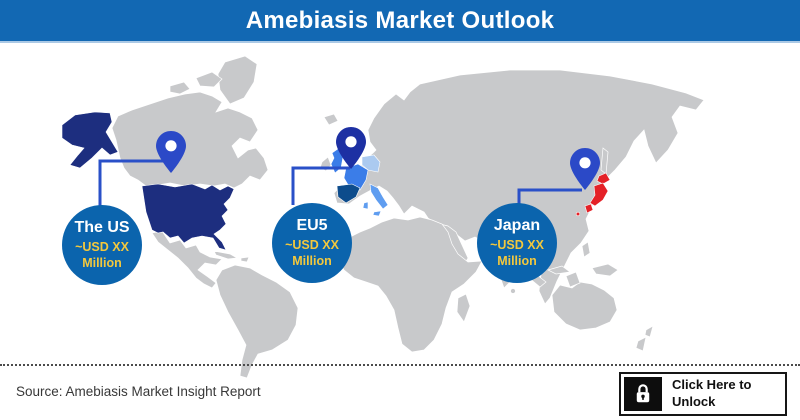 The width and height of the screenshot is (800, 420). What do you see at coordinates (377, 213) in the screenshot?
I see `country-italy-sicily` at bounding box center [377, 213].